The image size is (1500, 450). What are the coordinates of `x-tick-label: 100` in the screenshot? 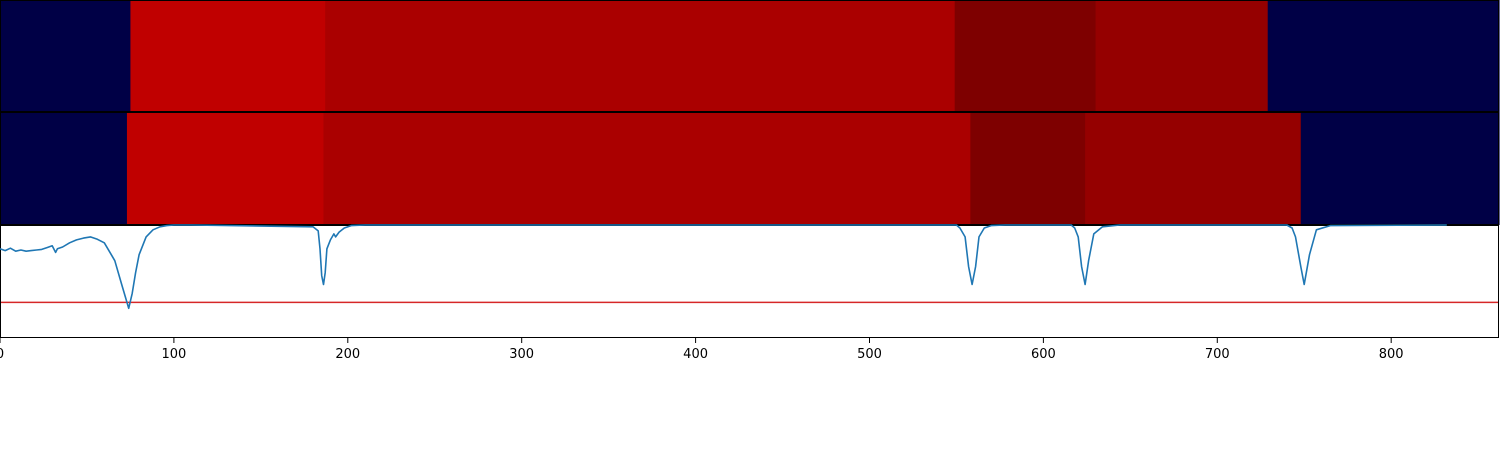 It's located at (173, 354).